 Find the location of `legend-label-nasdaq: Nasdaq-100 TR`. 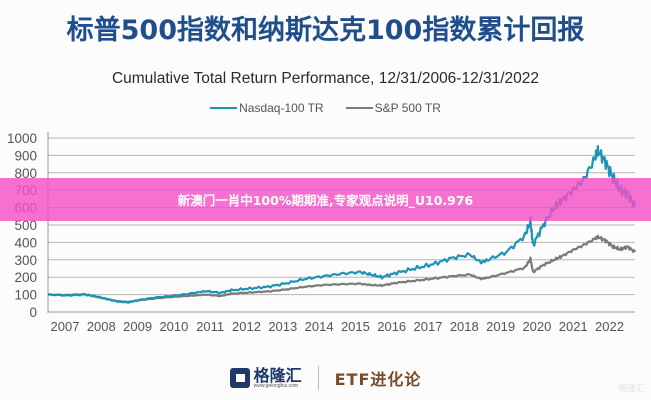

legend-label-nasdaq: Nasdaq-100 TR is located at coordinates (281, 108).